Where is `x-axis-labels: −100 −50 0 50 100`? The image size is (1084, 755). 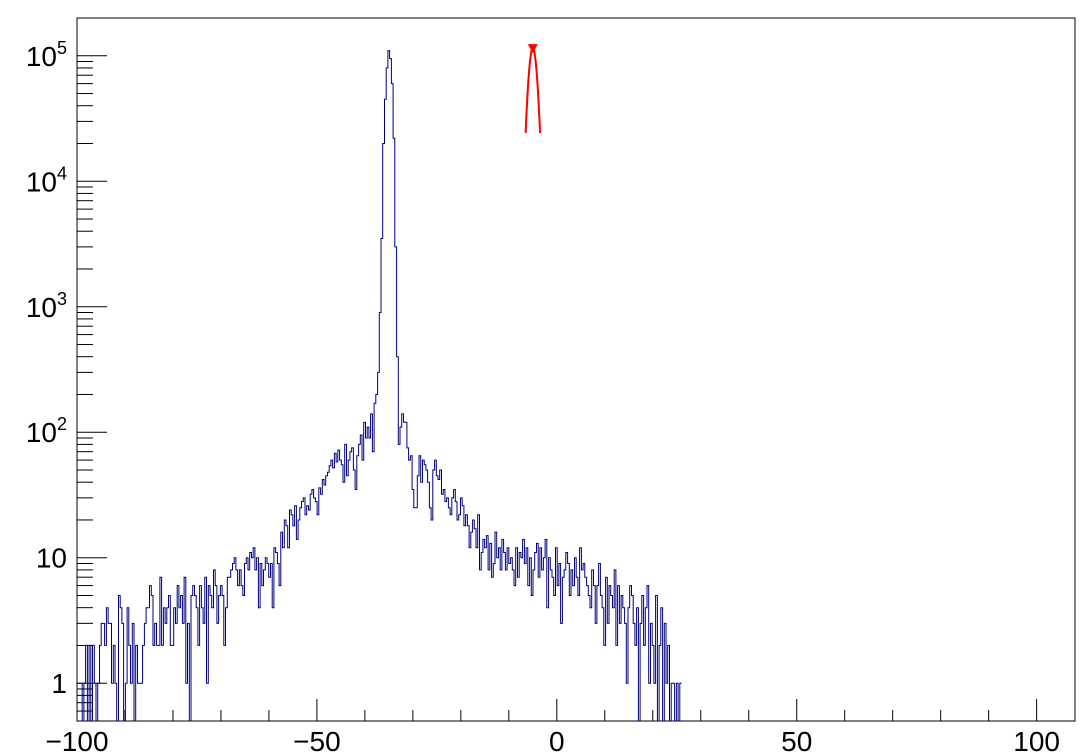
x-axis-labels: −100 −50 0 50 100 is located at coordinates (552, 740).